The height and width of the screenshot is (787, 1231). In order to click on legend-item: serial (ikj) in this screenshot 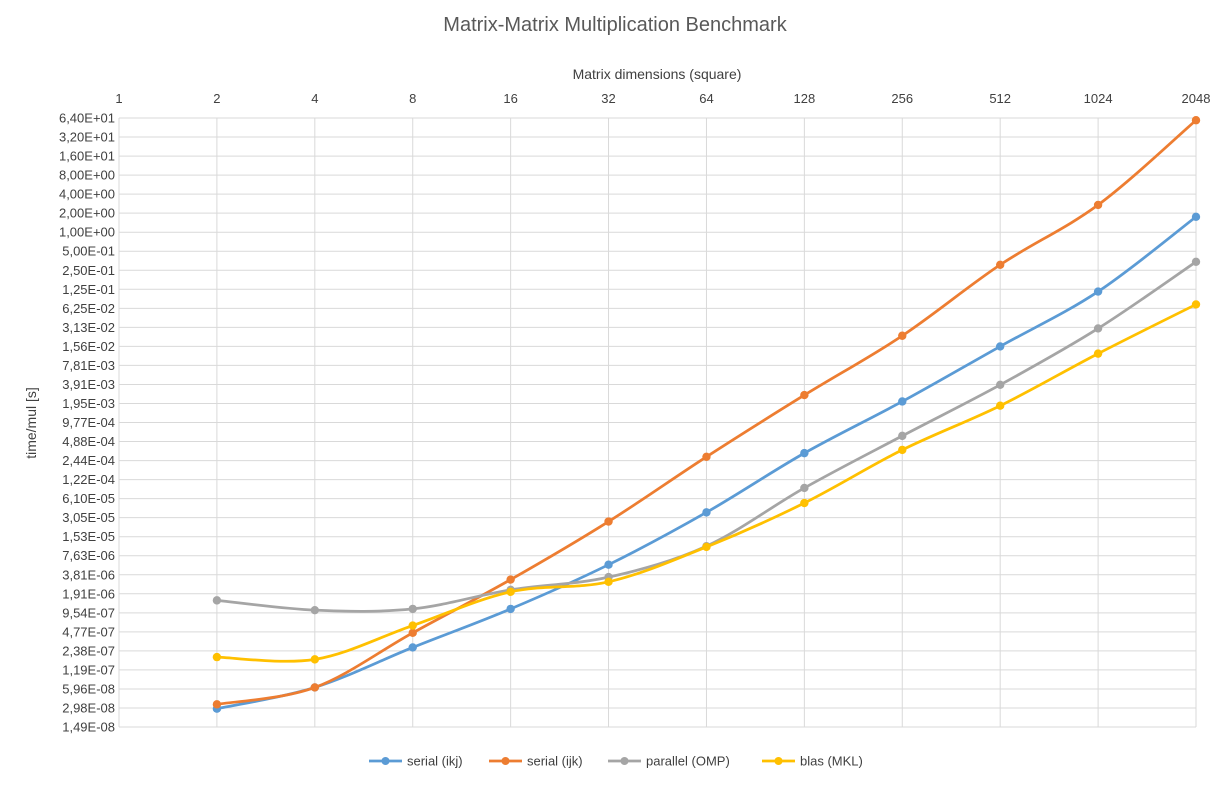, I will do `click(416, 761)`.